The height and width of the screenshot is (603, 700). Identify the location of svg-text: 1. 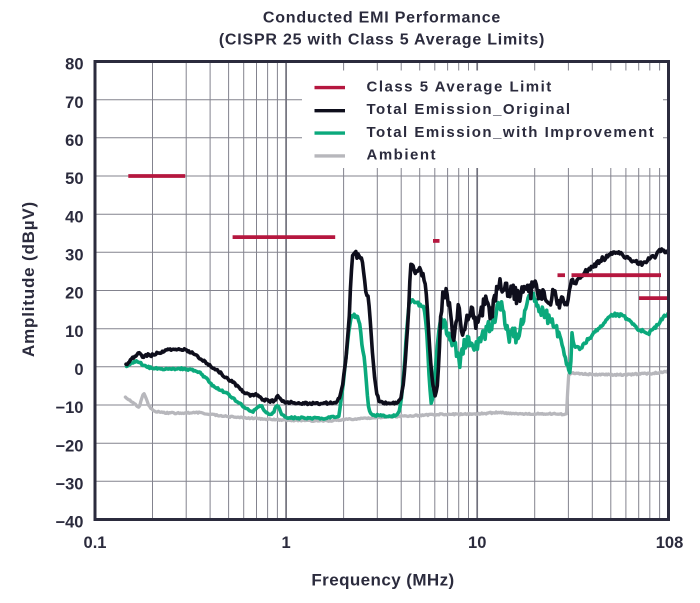
(286, 543).